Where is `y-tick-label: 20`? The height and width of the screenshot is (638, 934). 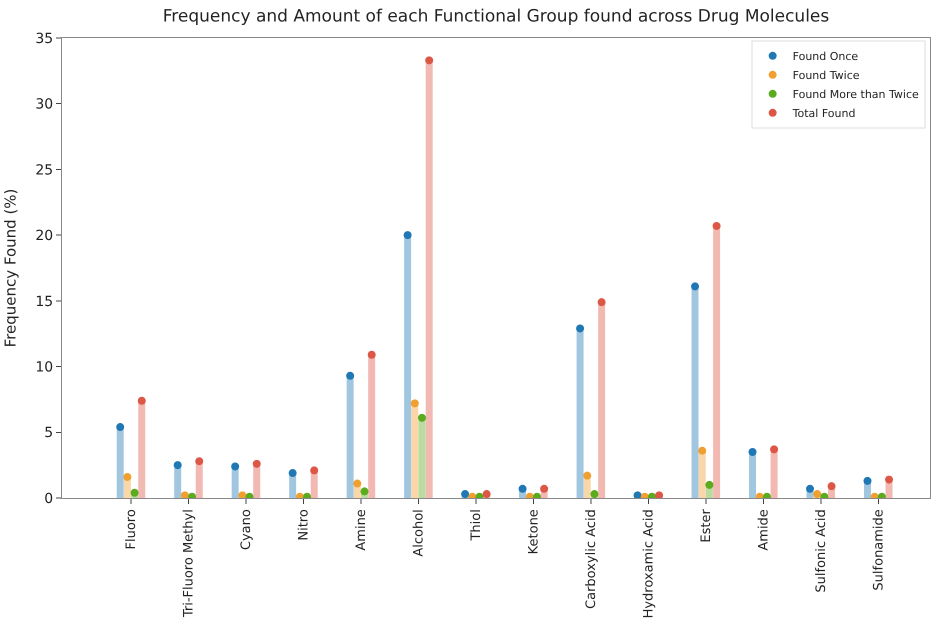 y-tick-label: 20 is located at coordinates (44, 236).